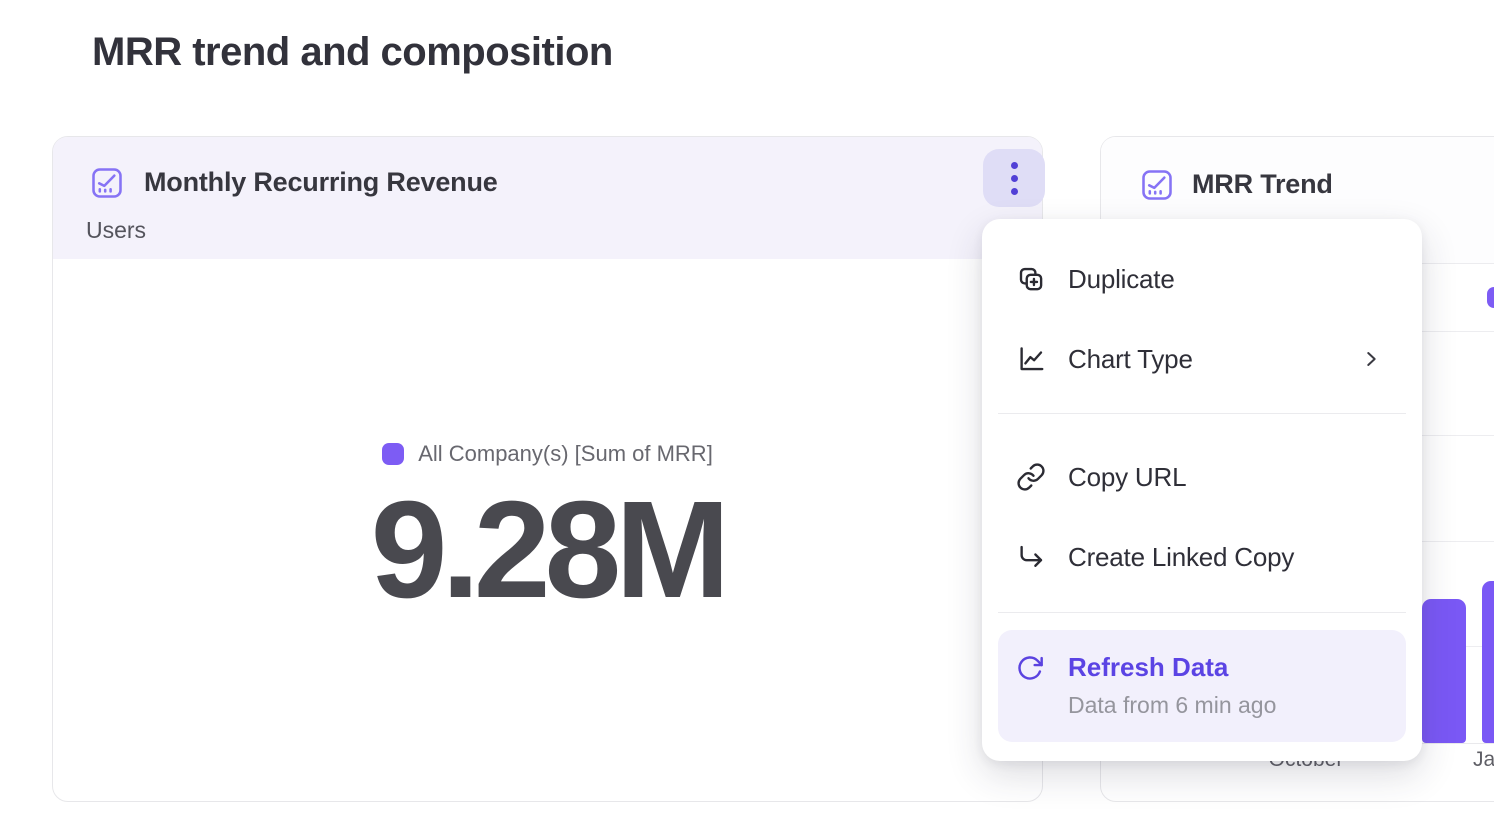 The width and height of the screenshot is (1494, 816). Describe the element at coordinates (116, 230) in the screenshot. I see `mrr-card-subtitle: Users` at that location.